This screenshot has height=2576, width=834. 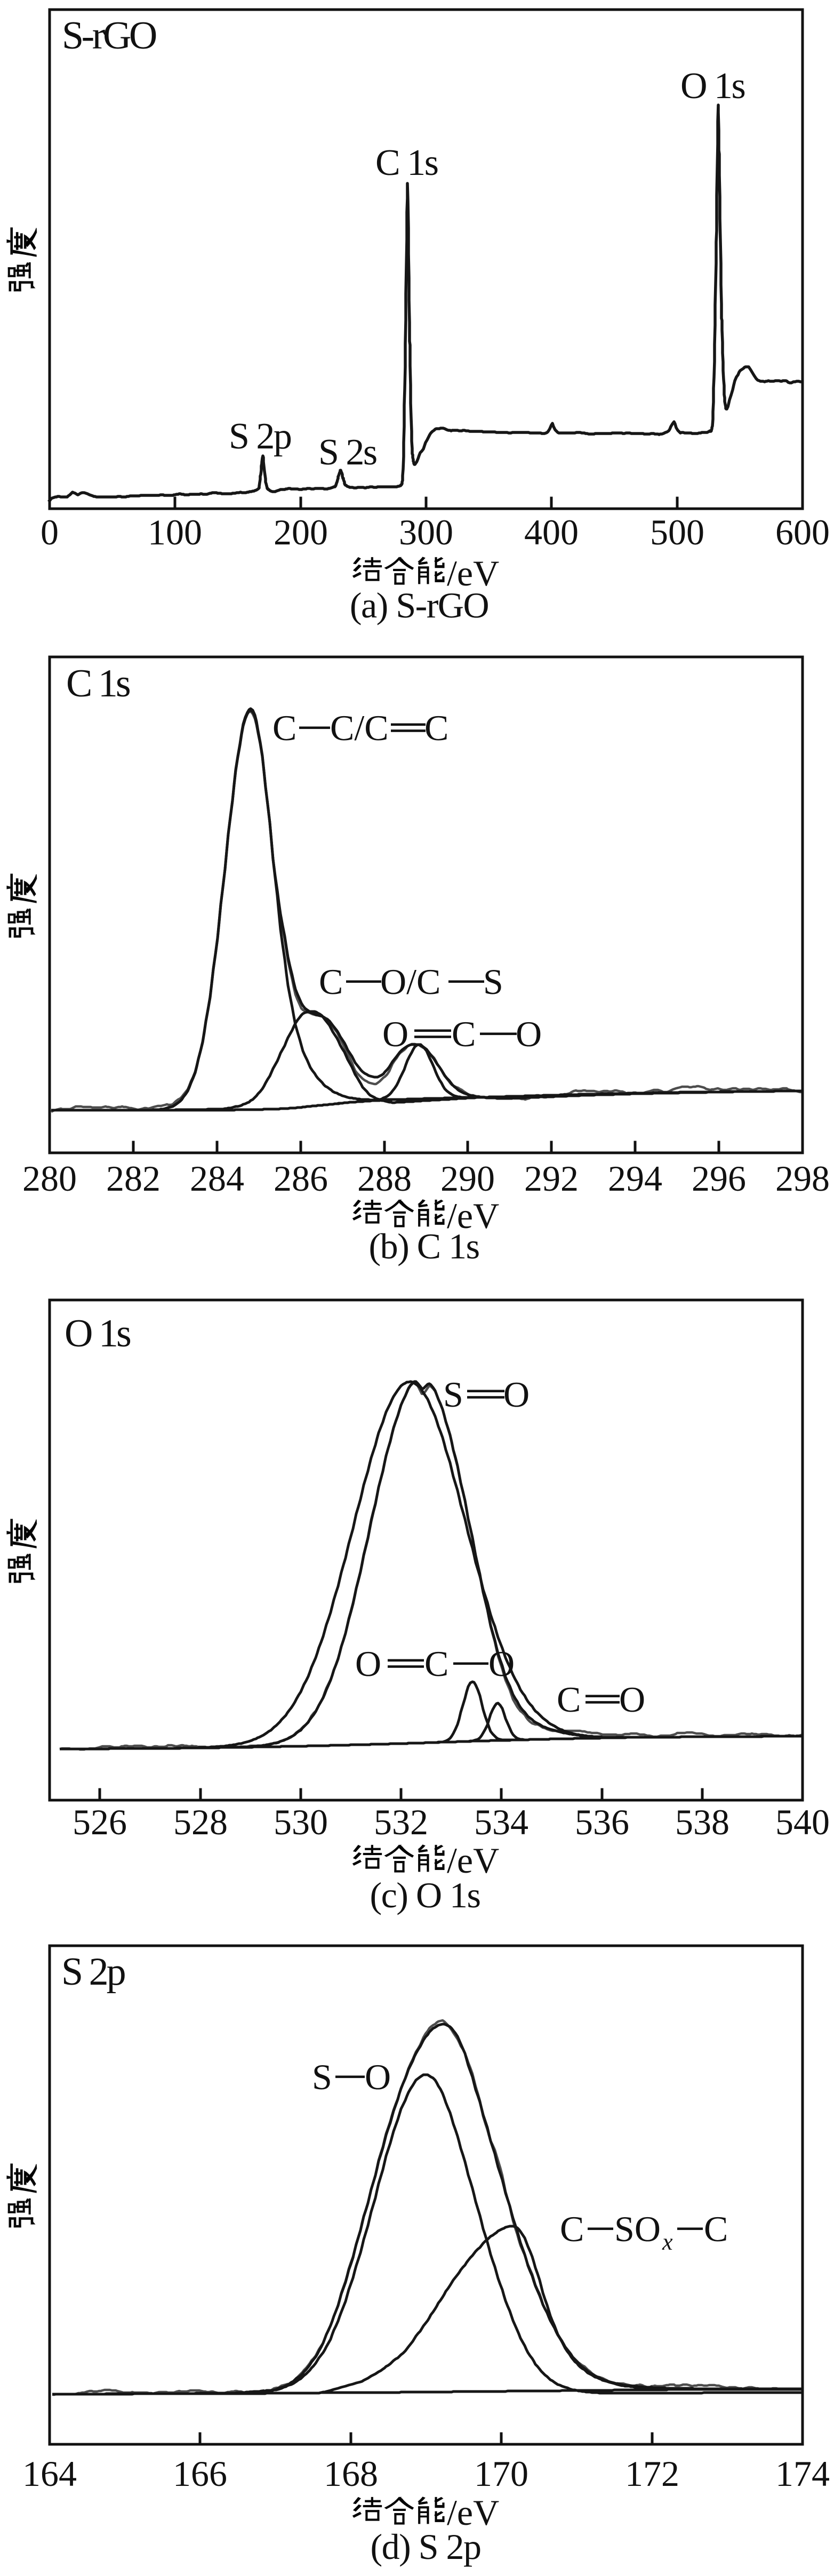 I want to click on svg-text: 534, so click(x=501, y=1822).